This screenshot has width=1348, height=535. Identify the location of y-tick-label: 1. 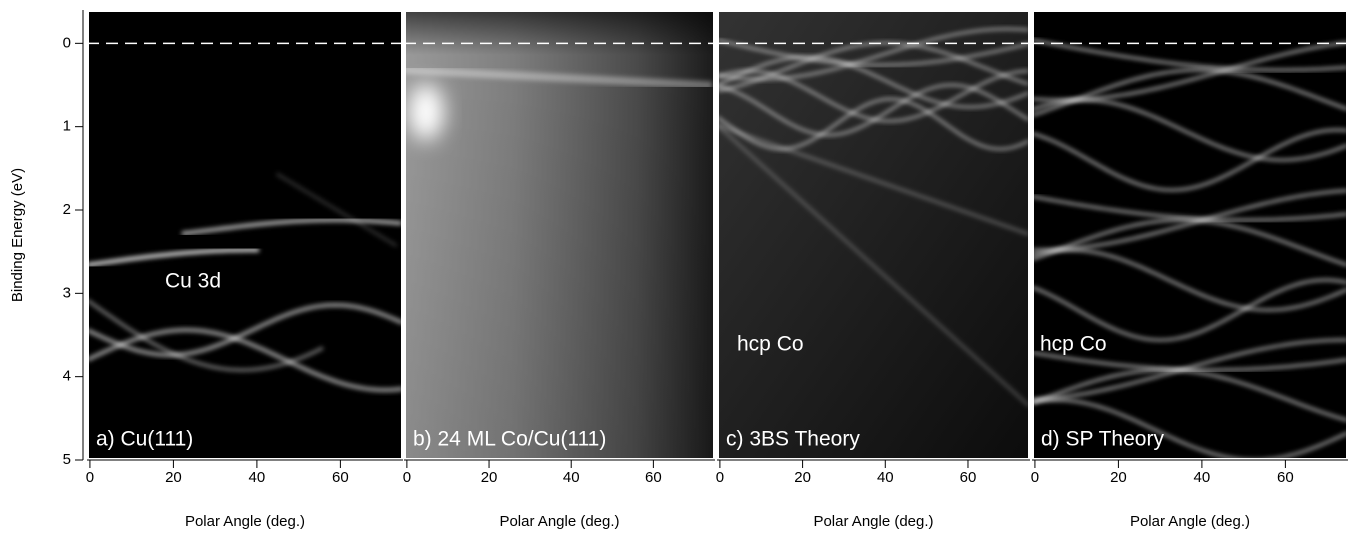
(67, 126).